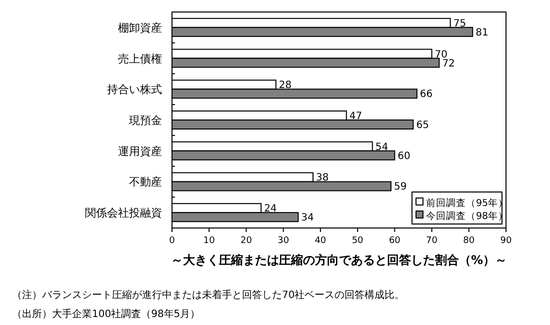 This screenshot has height=325, width=550. What do you see at coordinates (172, 241) in the screenshot?
I see `x-tick-label: 0` at bounding box center [172, 241].